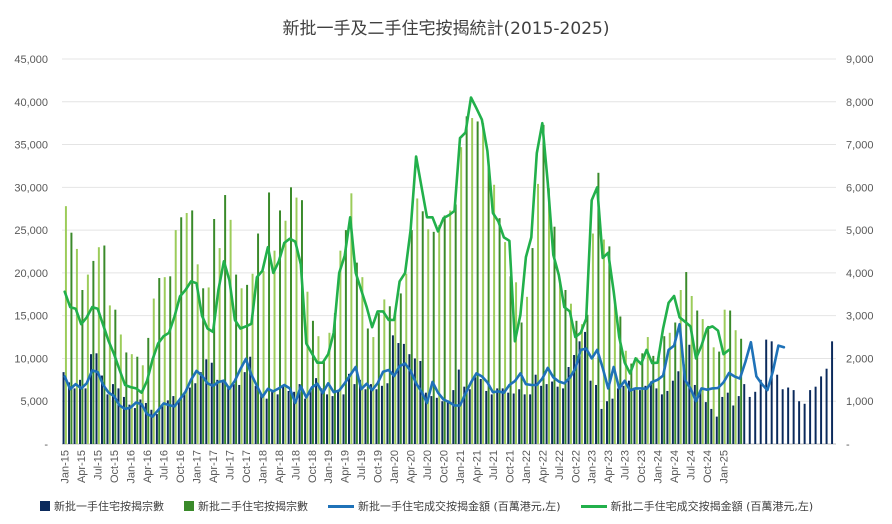 The width and height of the screenshot is (892, 524). Describe the element at coordinates (848, 445) in the screenshot. I see `y-right-tick-label: -` at that location.